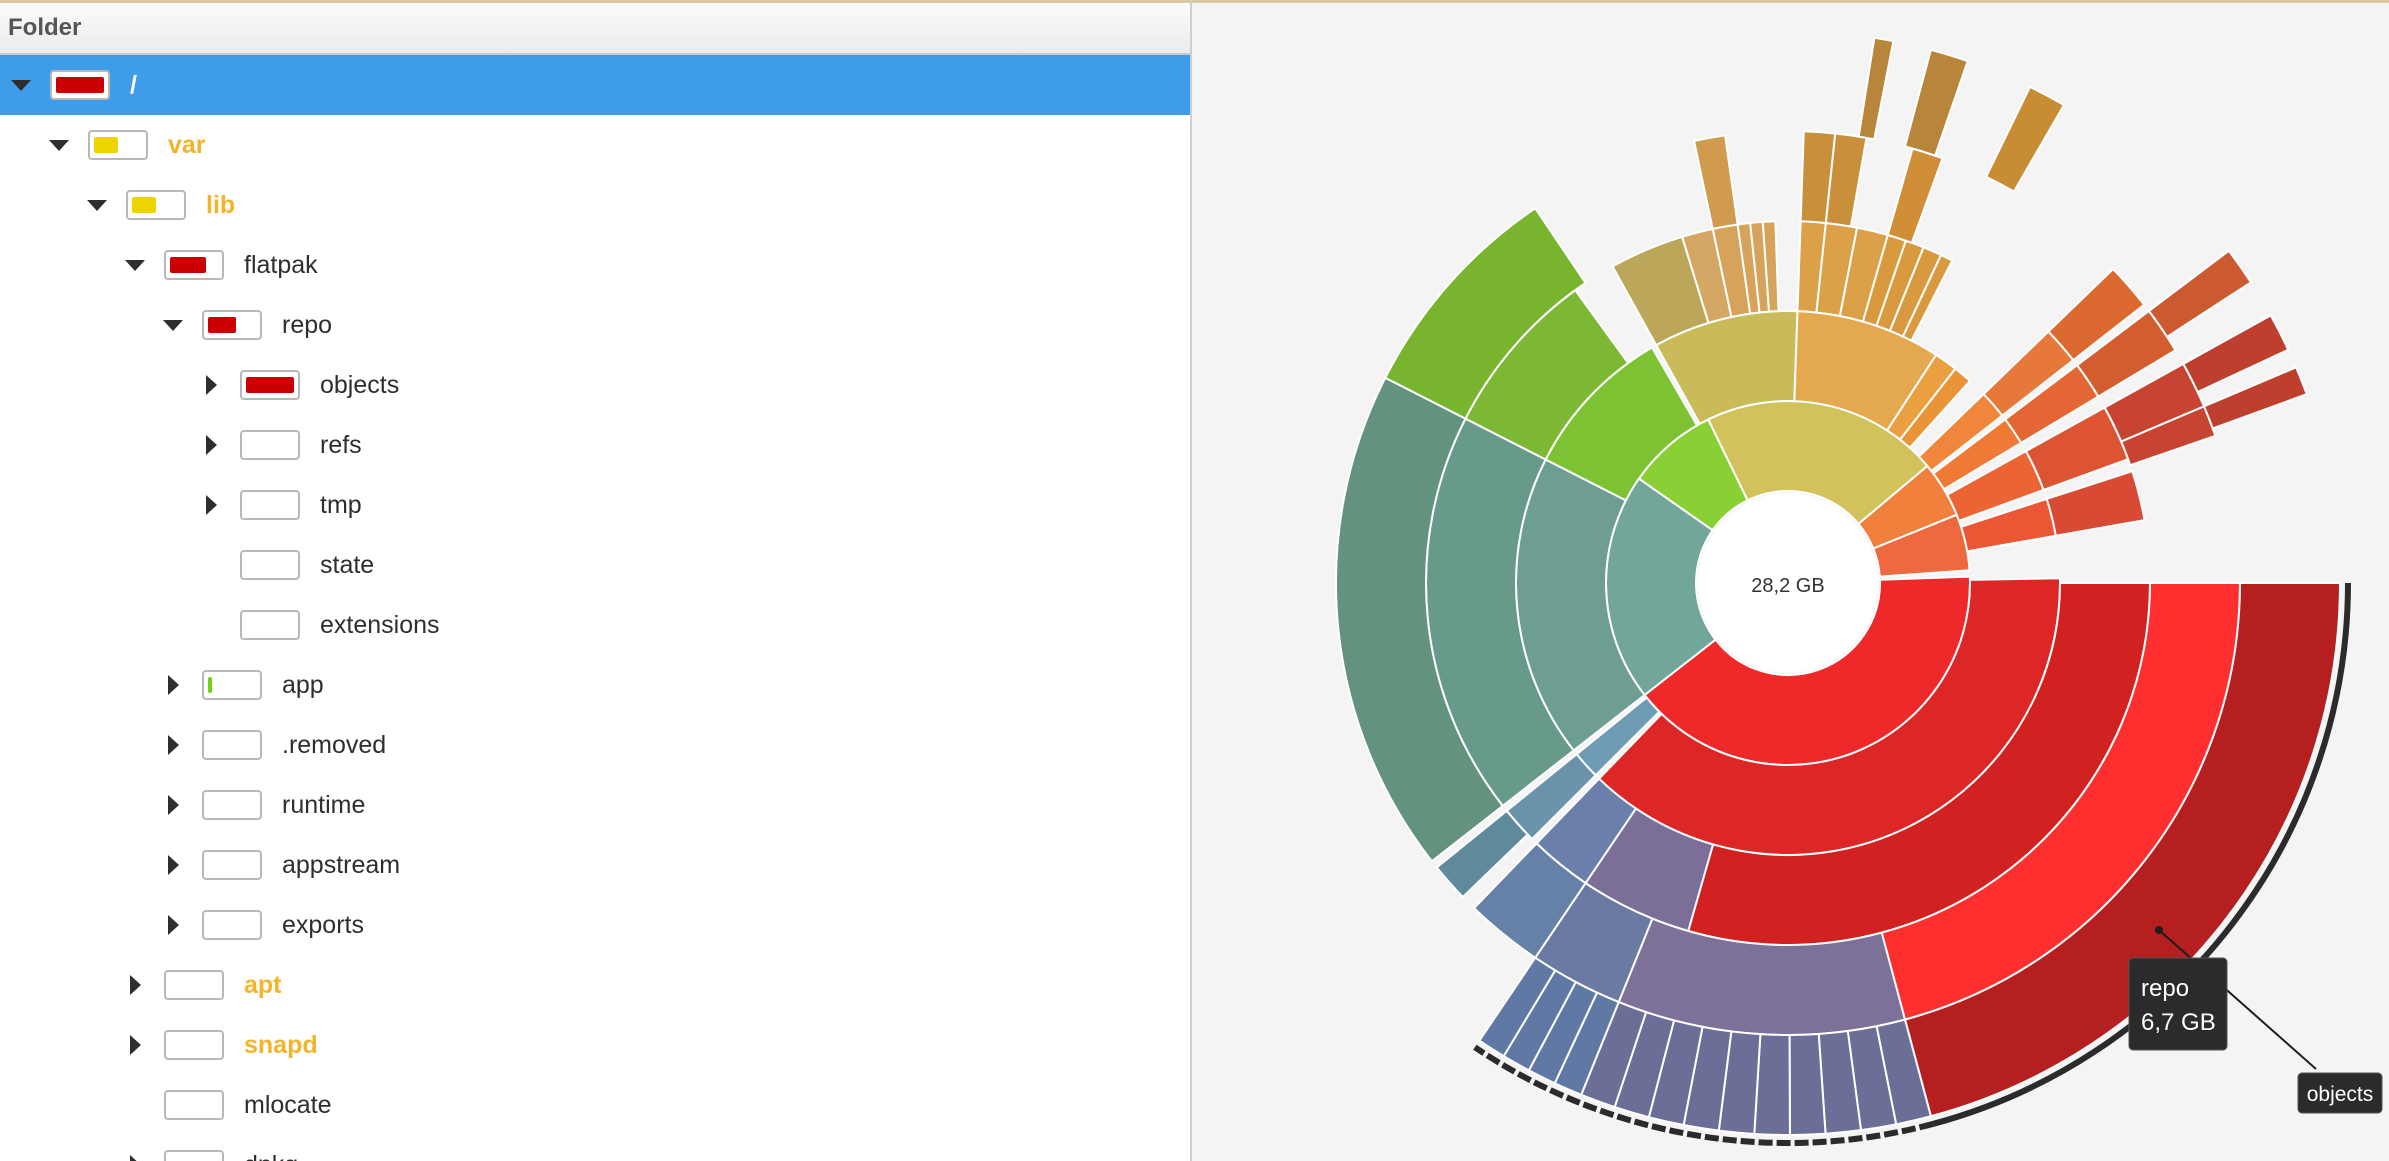 This screenshot has height=1161, width=2389. Describe the element at coordinates (595, 745) in the screenshot. I see `tree-row: .removed` at that location.